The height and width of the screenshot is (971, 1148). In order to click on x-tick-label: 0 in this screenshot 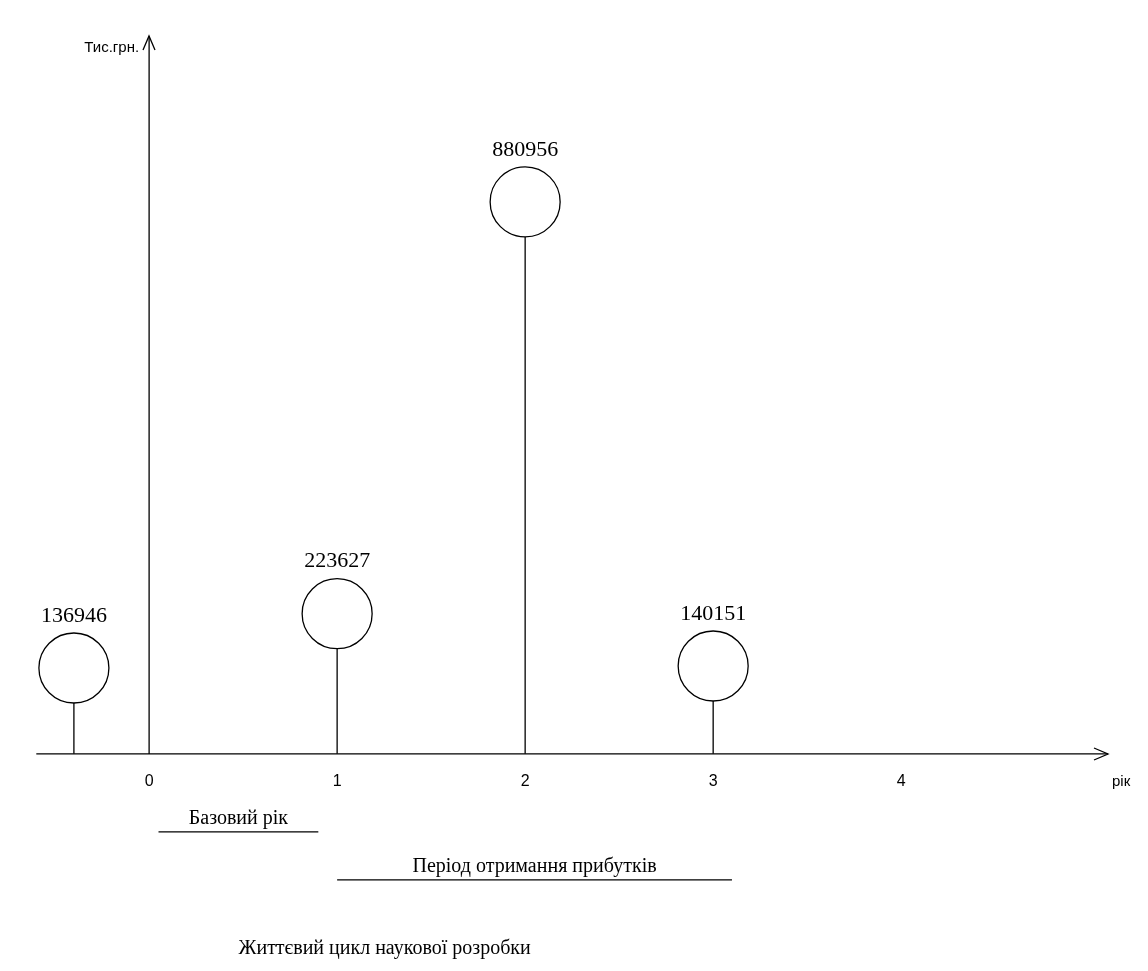, I will do `click(149, 780)`.